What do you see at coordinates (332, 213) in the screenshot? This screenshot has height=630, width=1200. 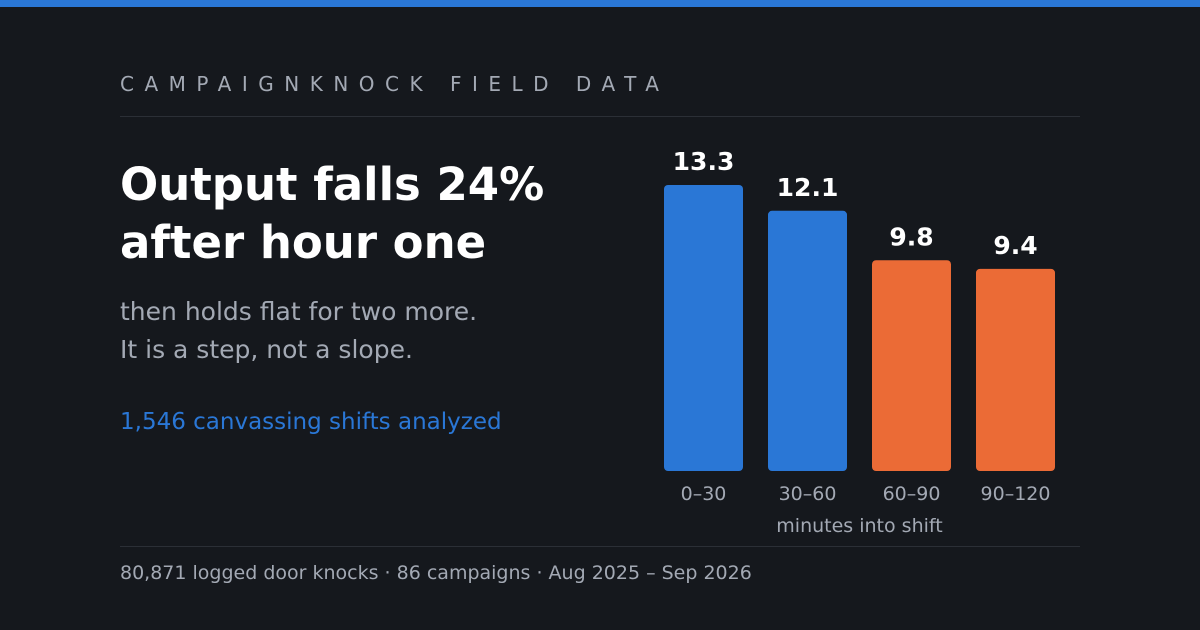 I see `headline: Output falls 24% after hour one` at bounding box center [332, 213].